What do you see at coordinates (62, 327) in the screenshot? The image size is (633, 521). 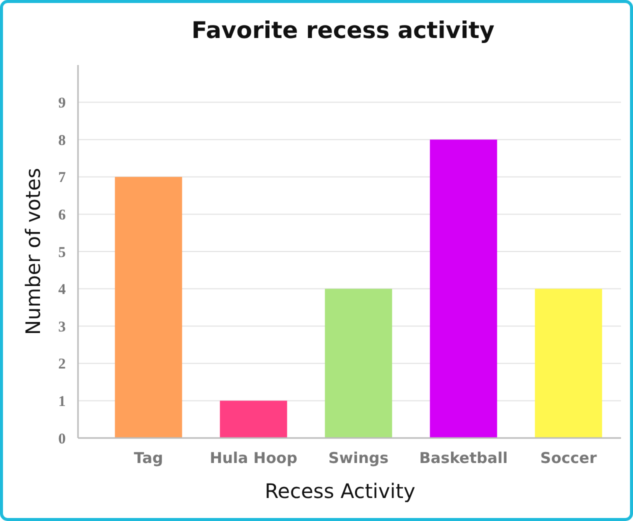 I see `y-tick-label: 3` at bounding box center [62, 327].